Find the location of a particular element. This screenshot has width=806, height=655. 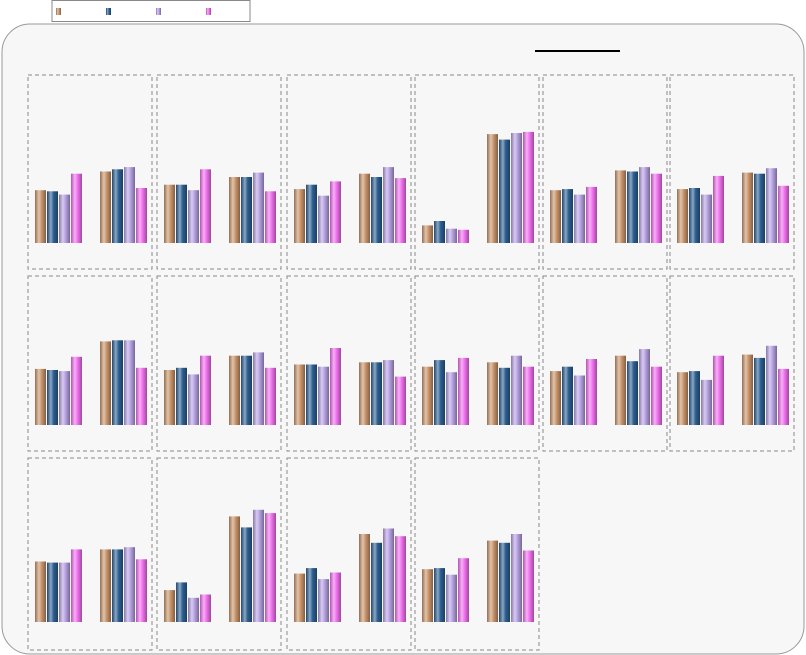

bar-p5-g2-s3 is located at coordinates (644, 205).